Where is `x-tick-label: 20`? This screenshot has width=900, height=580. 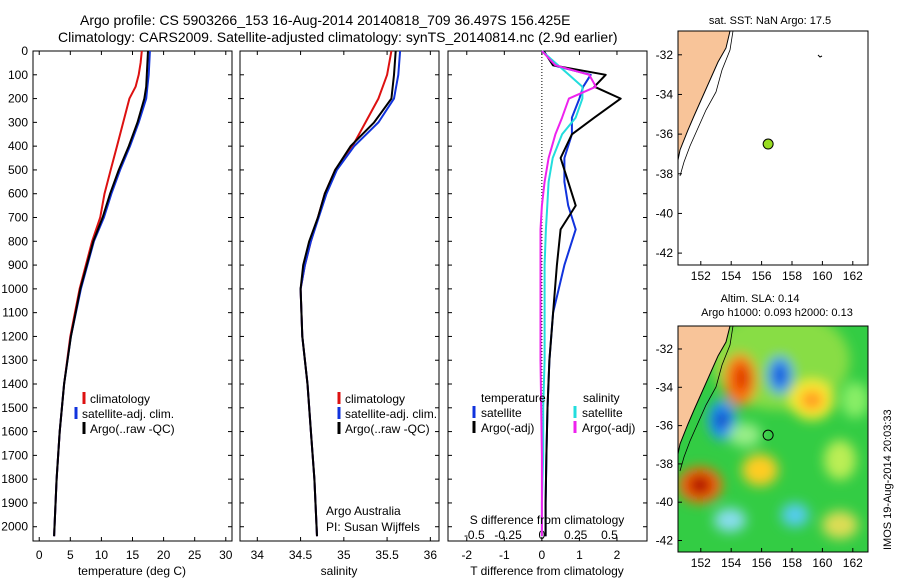
x-tick-label: 20 is located at coordinates (164, 555).